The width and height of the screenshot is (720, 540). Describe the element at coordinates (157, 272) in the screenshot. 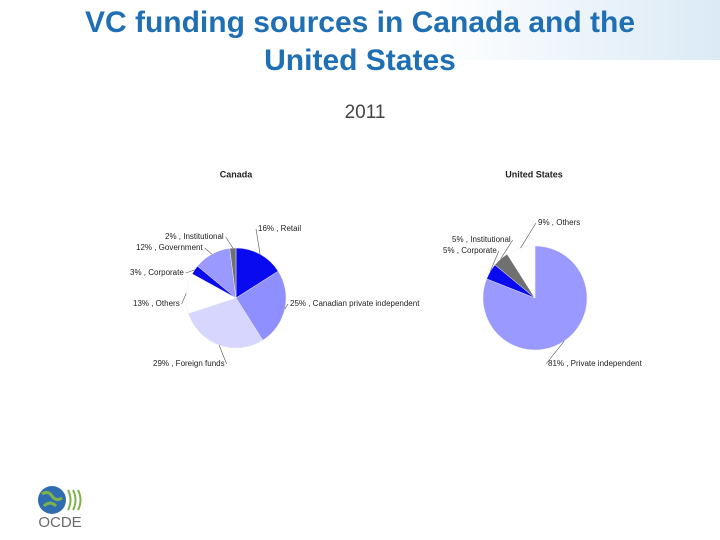

I see `slice-label: 3% , Corporate` at that location.